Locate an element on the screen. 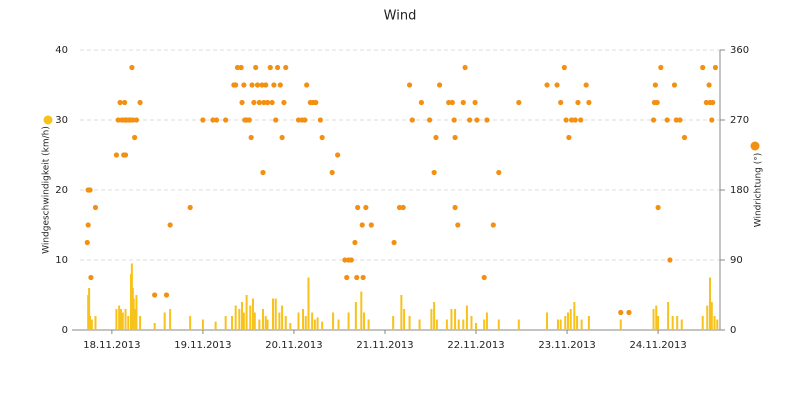 The width and height of the screenshot is (800, 400). x-tick-label: 23.11.2013 is located at coordinates (566, 345).